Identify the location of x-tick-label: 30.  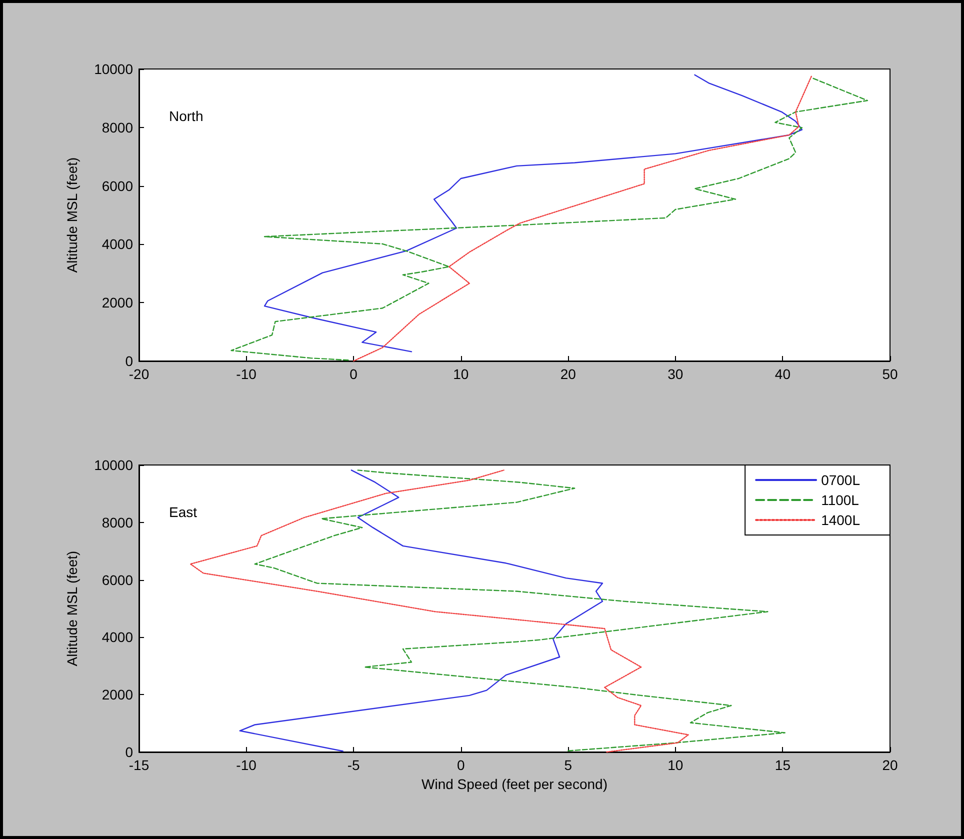
(676, 374).